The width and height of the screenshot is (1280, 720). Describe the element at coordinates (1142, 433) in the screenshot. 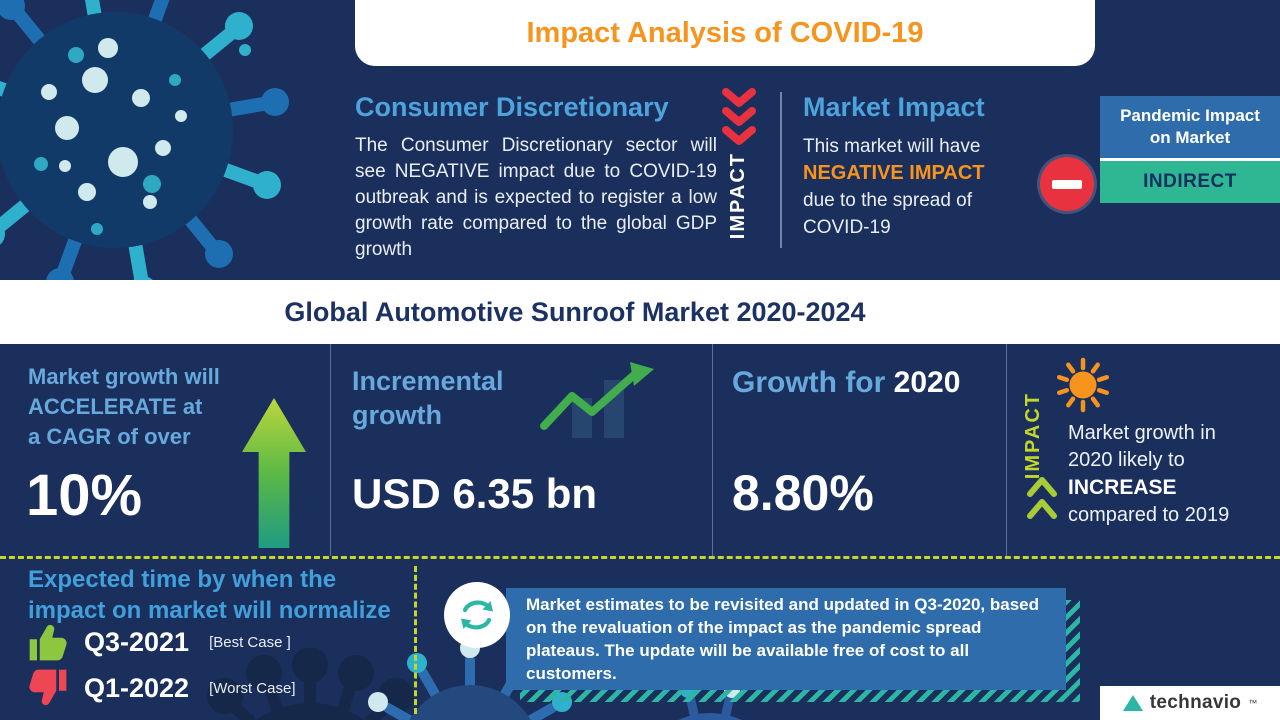

I see `outlook-line1: Market growth in` at that location.